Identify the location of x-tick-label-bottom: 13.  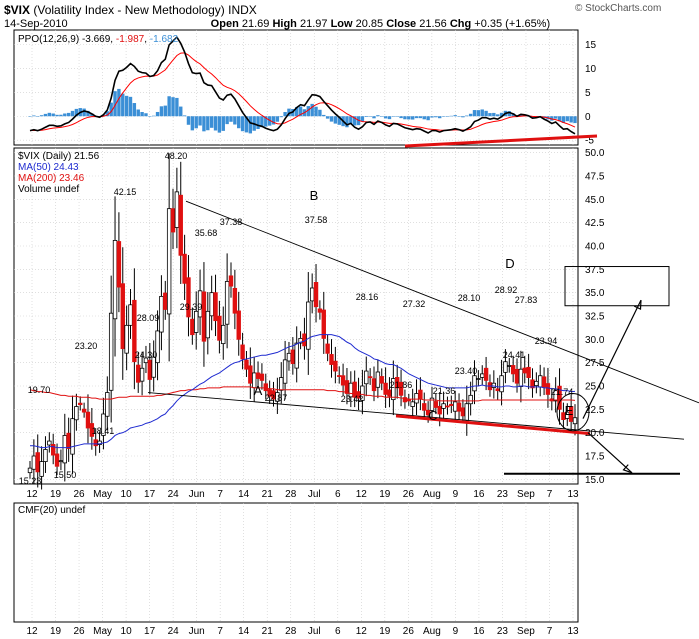
(573, 631).